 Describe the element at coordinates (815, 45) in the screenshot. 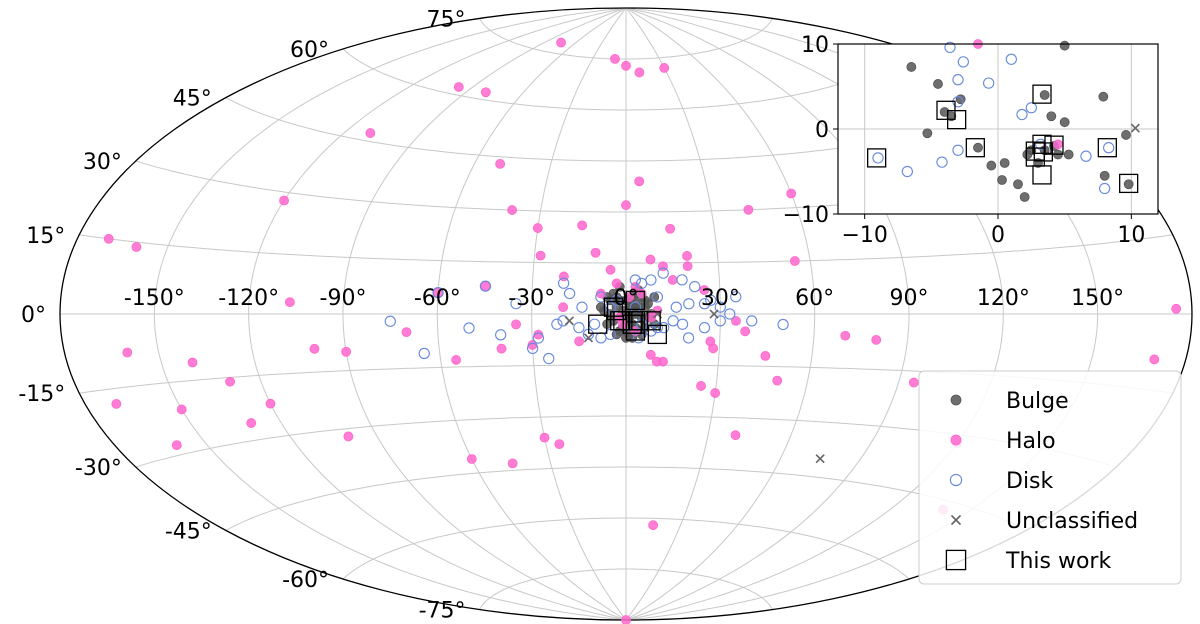

I see `inset-y-tick-label: 10` at that location.